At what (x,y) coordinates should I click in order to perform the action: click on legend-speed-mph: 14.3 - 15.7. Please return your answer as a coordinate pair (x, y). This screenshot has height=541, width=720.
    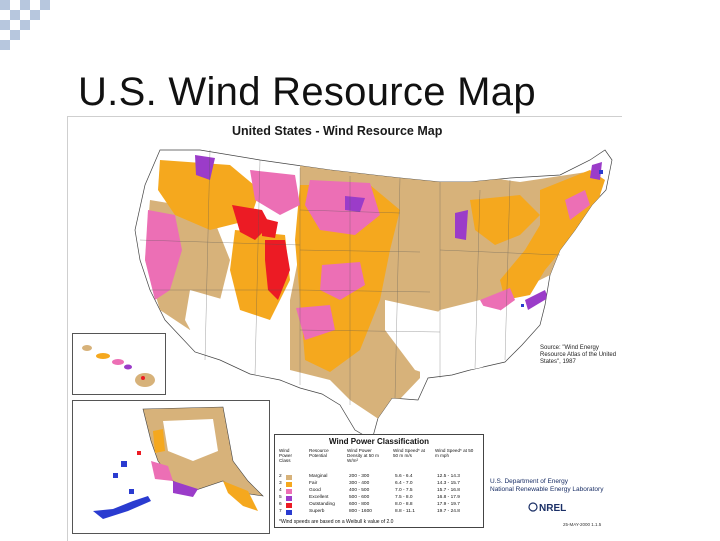
    Looking at the image, I should click on (448, 483).